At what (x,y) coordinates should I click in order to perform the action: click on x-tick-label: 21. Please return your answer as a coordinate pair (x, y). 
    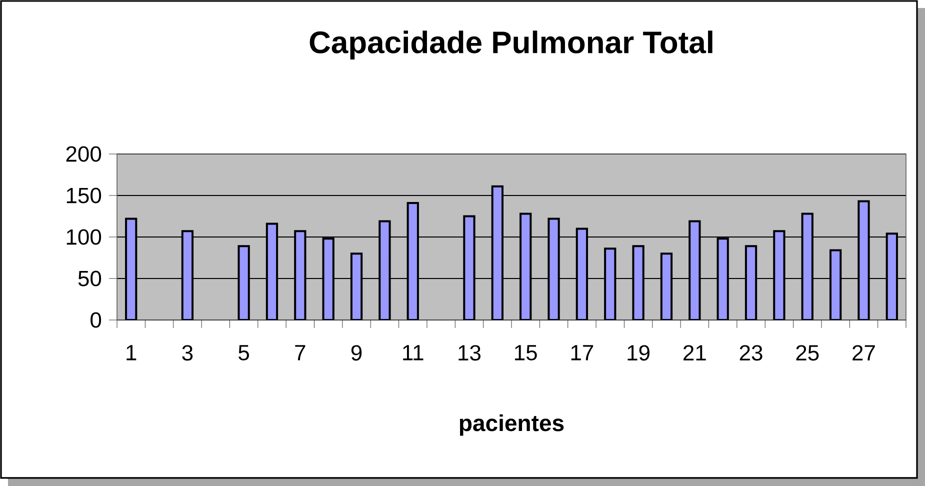
    Looking at the image, I should click on (695, 352).